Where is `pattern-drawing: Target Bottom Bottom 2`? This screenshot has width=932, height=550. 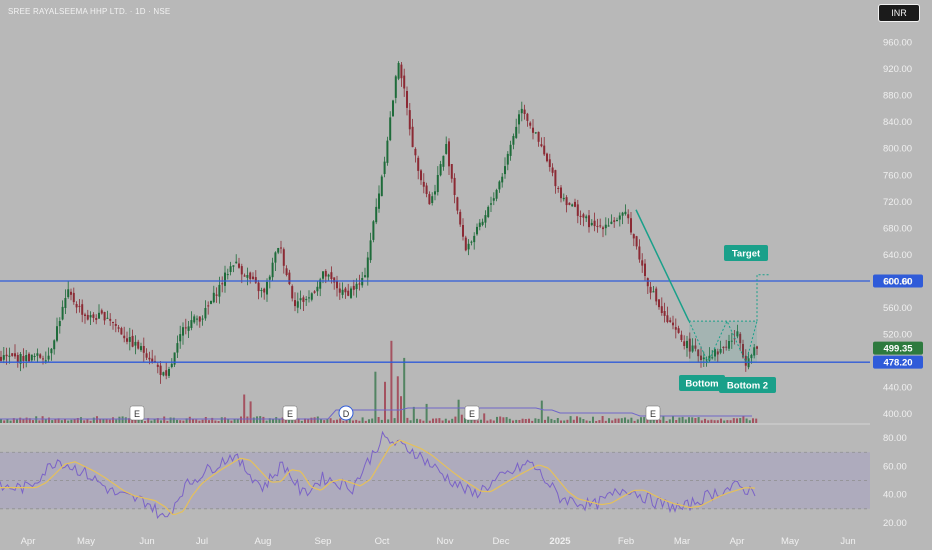 pattern-drawing: Target Bottom Bottom 2 is located at coordinates (705, 301).